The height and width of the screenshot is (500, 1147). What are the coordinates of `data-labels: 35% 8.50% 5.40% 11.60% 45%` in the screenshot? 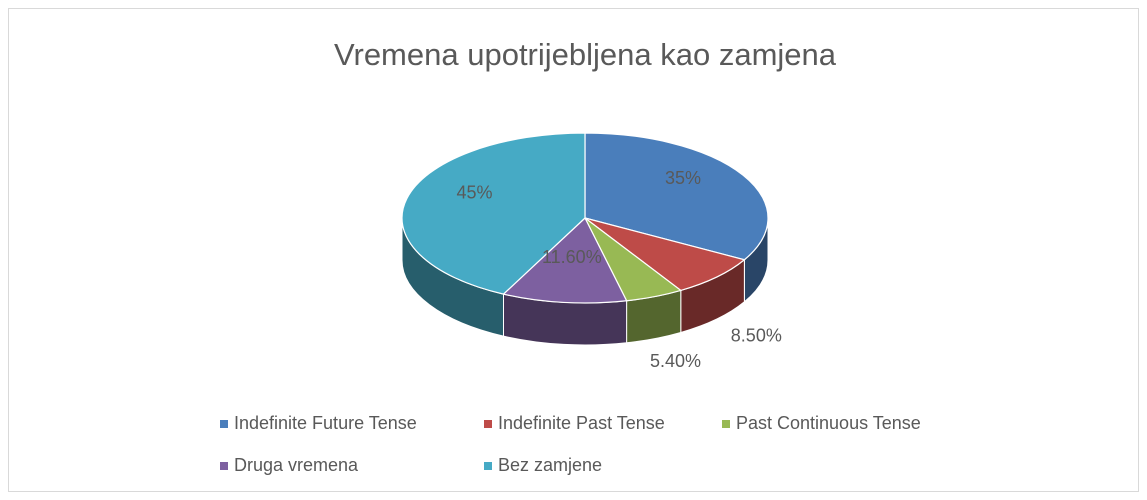 It's located at (619, 269).